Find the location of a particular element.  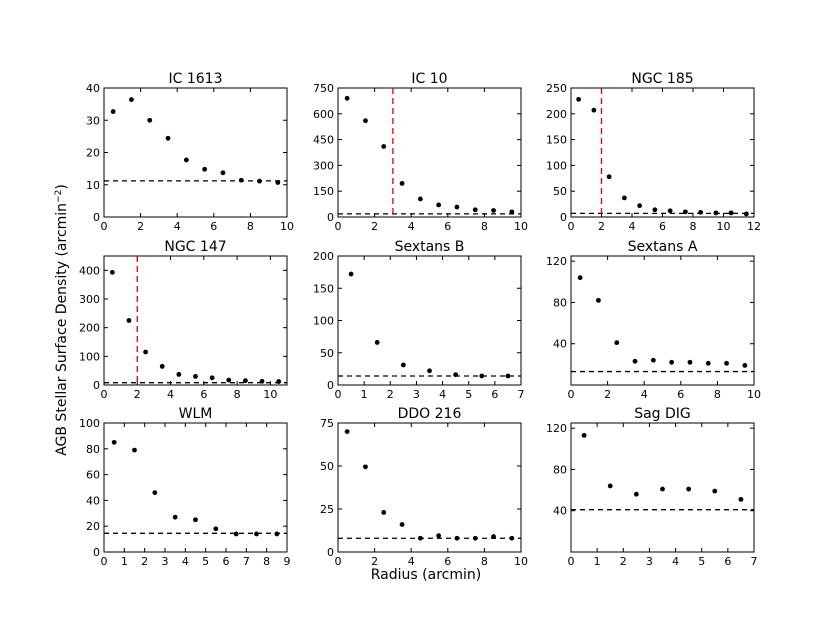

y-tick-label: 20 is located at coordinates (93, 526).